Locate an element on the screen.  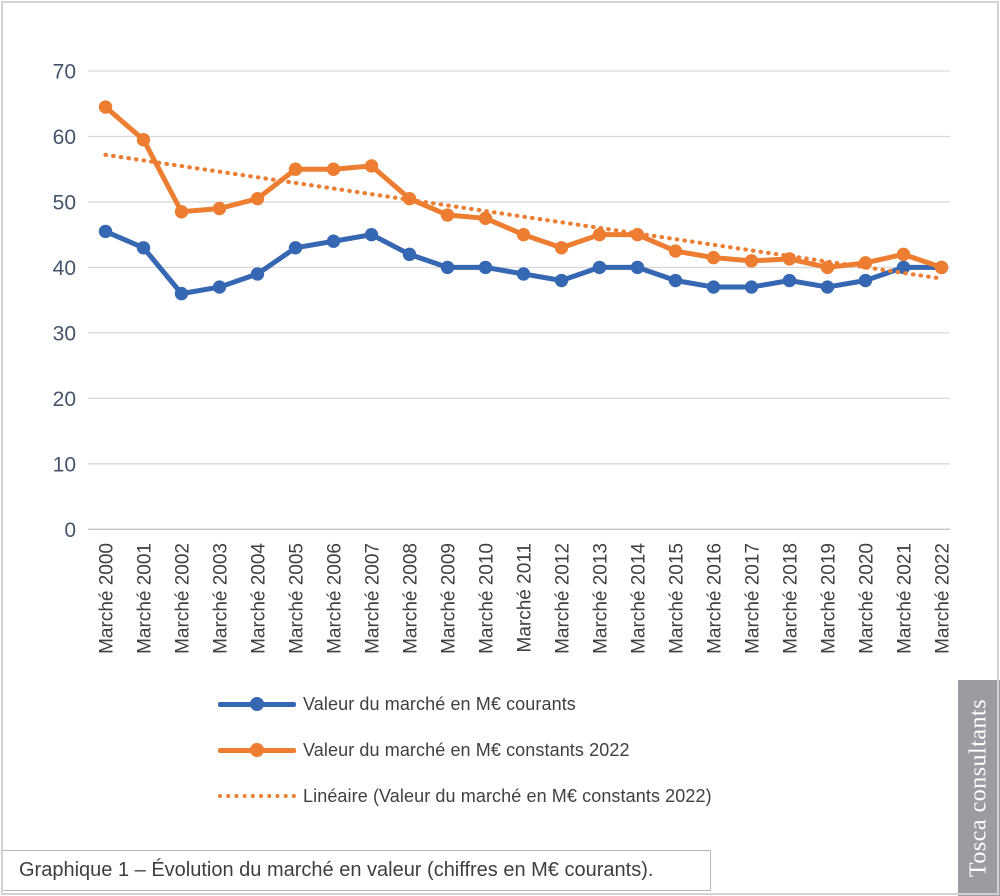
svg-text: 70 is located at coordinates (64, 72).